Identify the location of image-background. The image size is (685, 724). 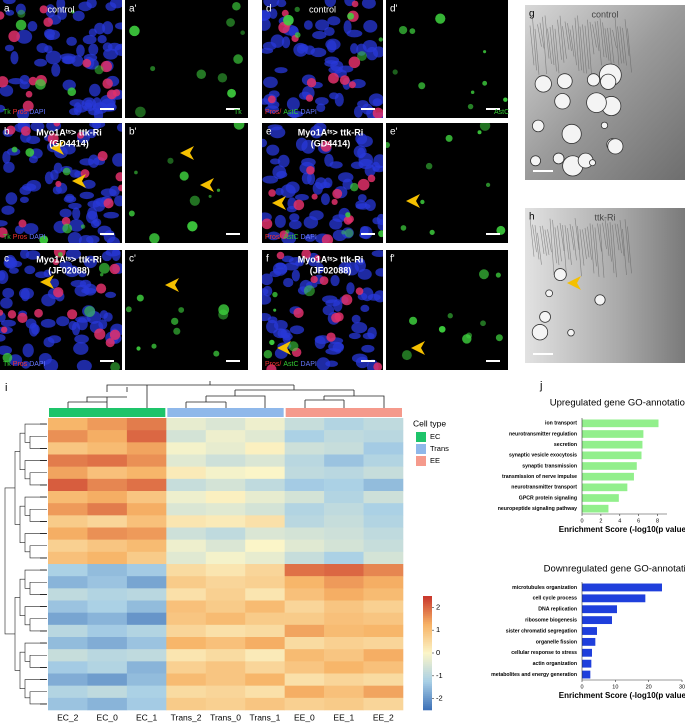
(186, 310).